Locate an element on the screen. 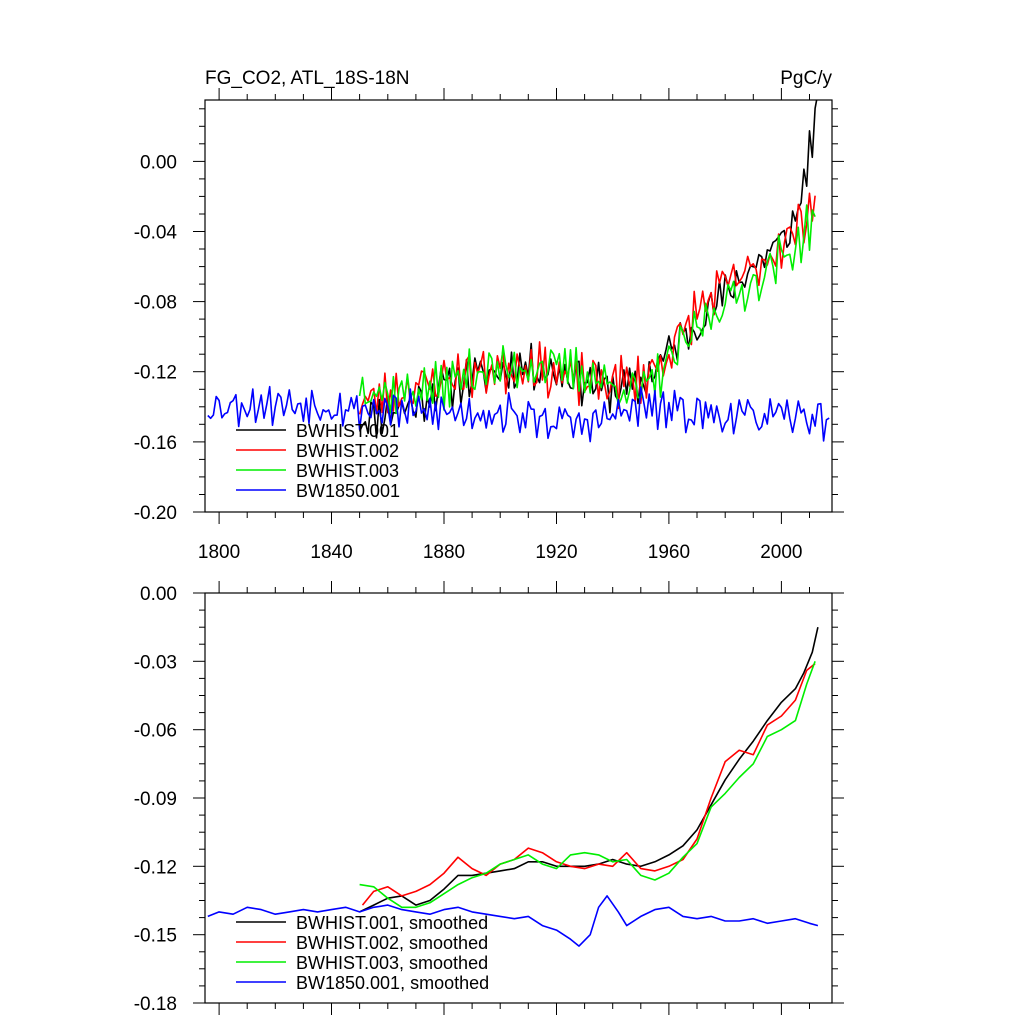 This screenshot has height=1024, width=1024. series-line-bw1850-001-smoothed is located at coordinates (513, 921).